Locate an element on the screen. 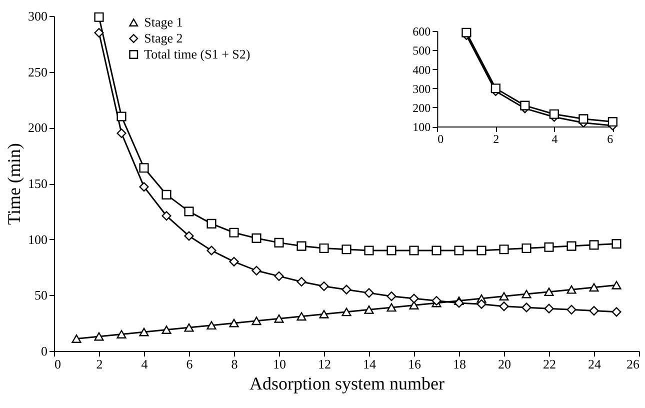  y-tick-label: 500 is located at coordinates (421, 51).